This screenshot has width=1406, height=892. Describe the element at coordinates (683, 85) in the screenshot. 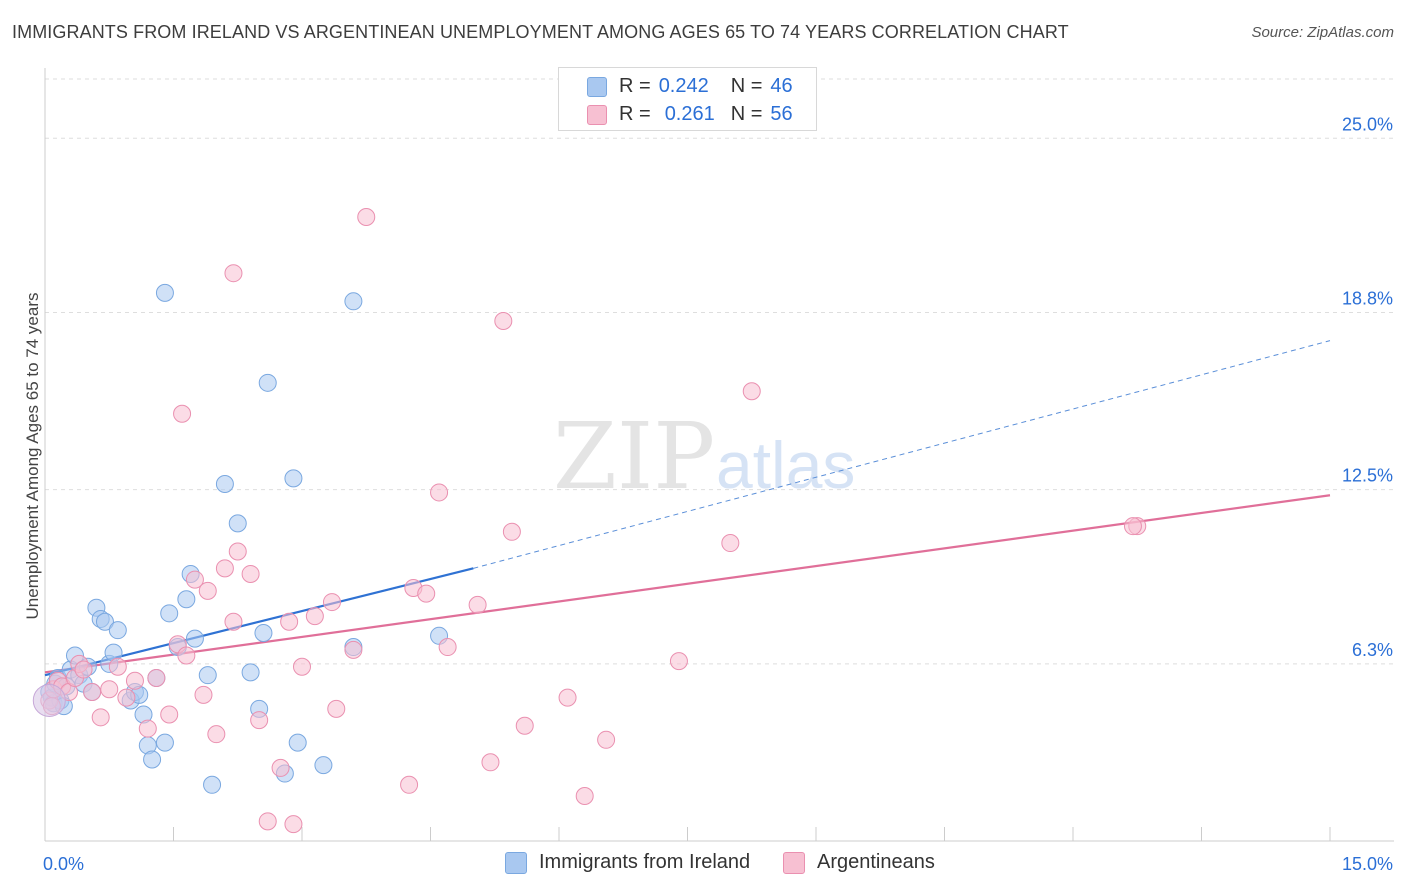

I see `legend-r-value: 0.242` at that location.